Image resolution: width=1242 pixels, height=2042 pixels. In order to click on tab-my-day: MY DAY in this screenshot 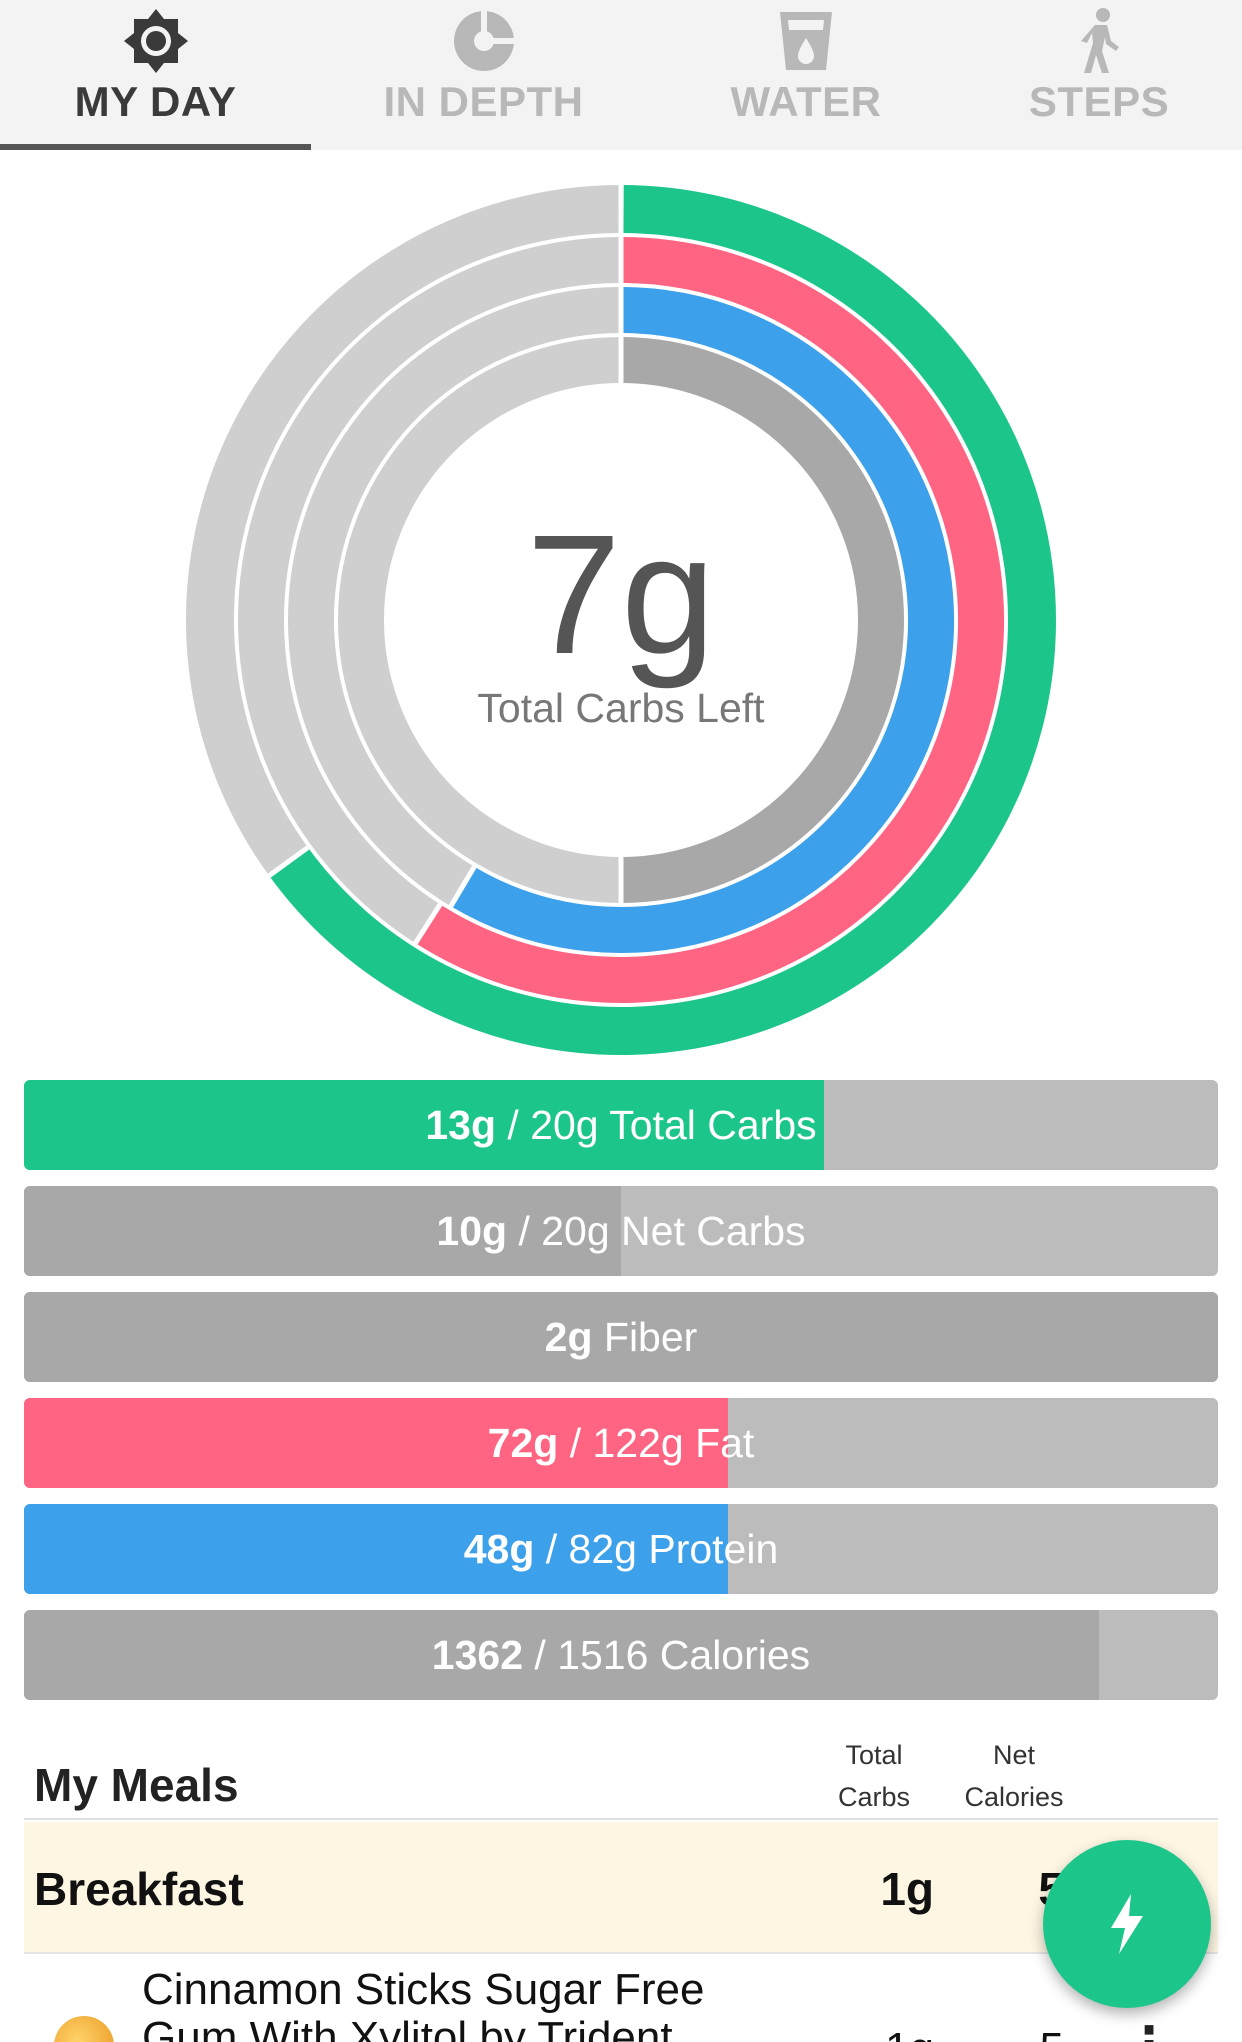, I will do `click(155, 75)`.